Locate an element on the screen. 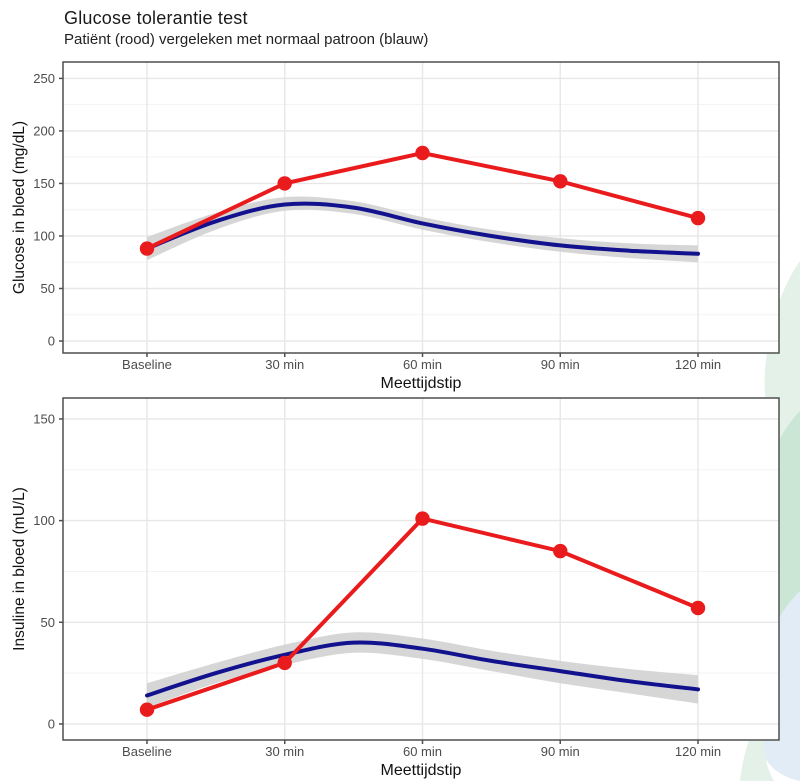 The width and height of the screenshot is (800, 781). confidence-ribbon is located at coordinates (422, 670).